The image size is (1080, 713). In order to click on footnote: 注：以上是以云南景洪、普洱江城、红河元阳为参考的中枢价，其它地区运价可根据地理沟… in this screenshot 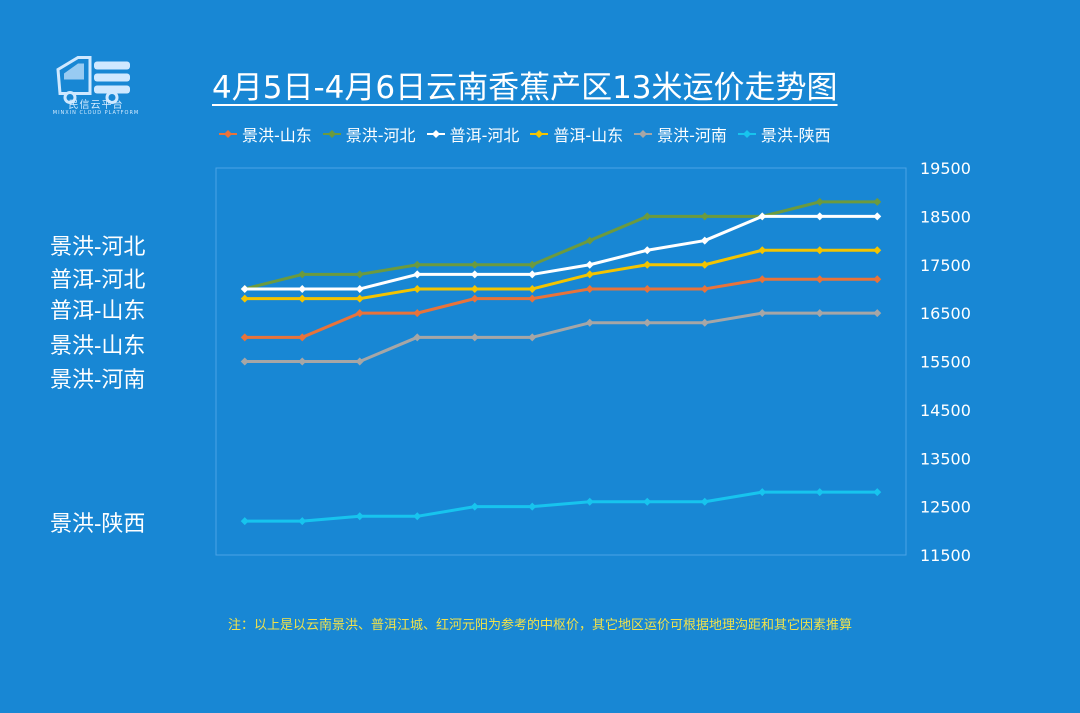, I will do `click(539, 625)`.